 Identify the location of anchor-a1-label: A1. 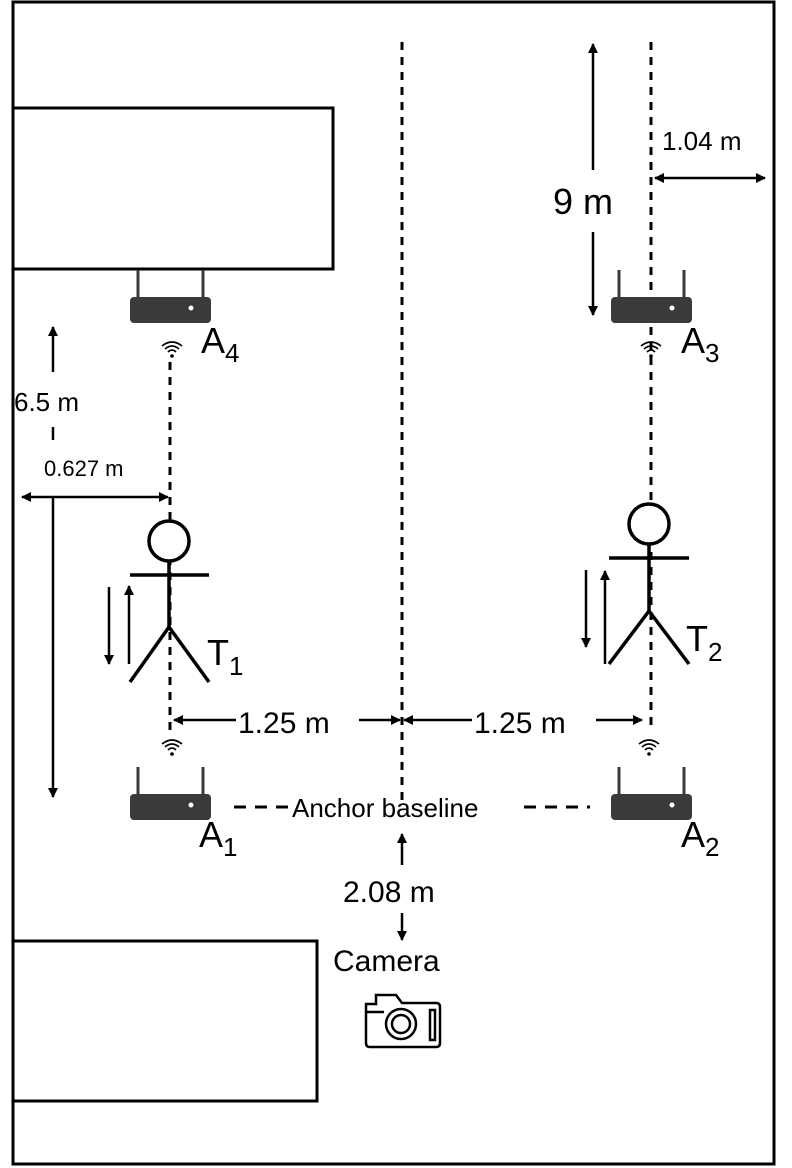
(218, 838).